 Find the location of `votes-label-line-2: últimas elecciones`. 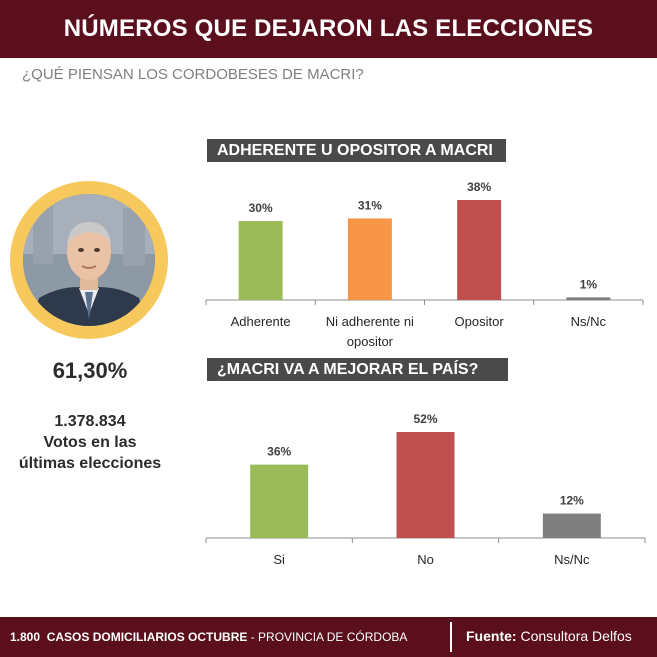

votes-label-line-2: últimas elecciones is located at coordinates (90, 463).